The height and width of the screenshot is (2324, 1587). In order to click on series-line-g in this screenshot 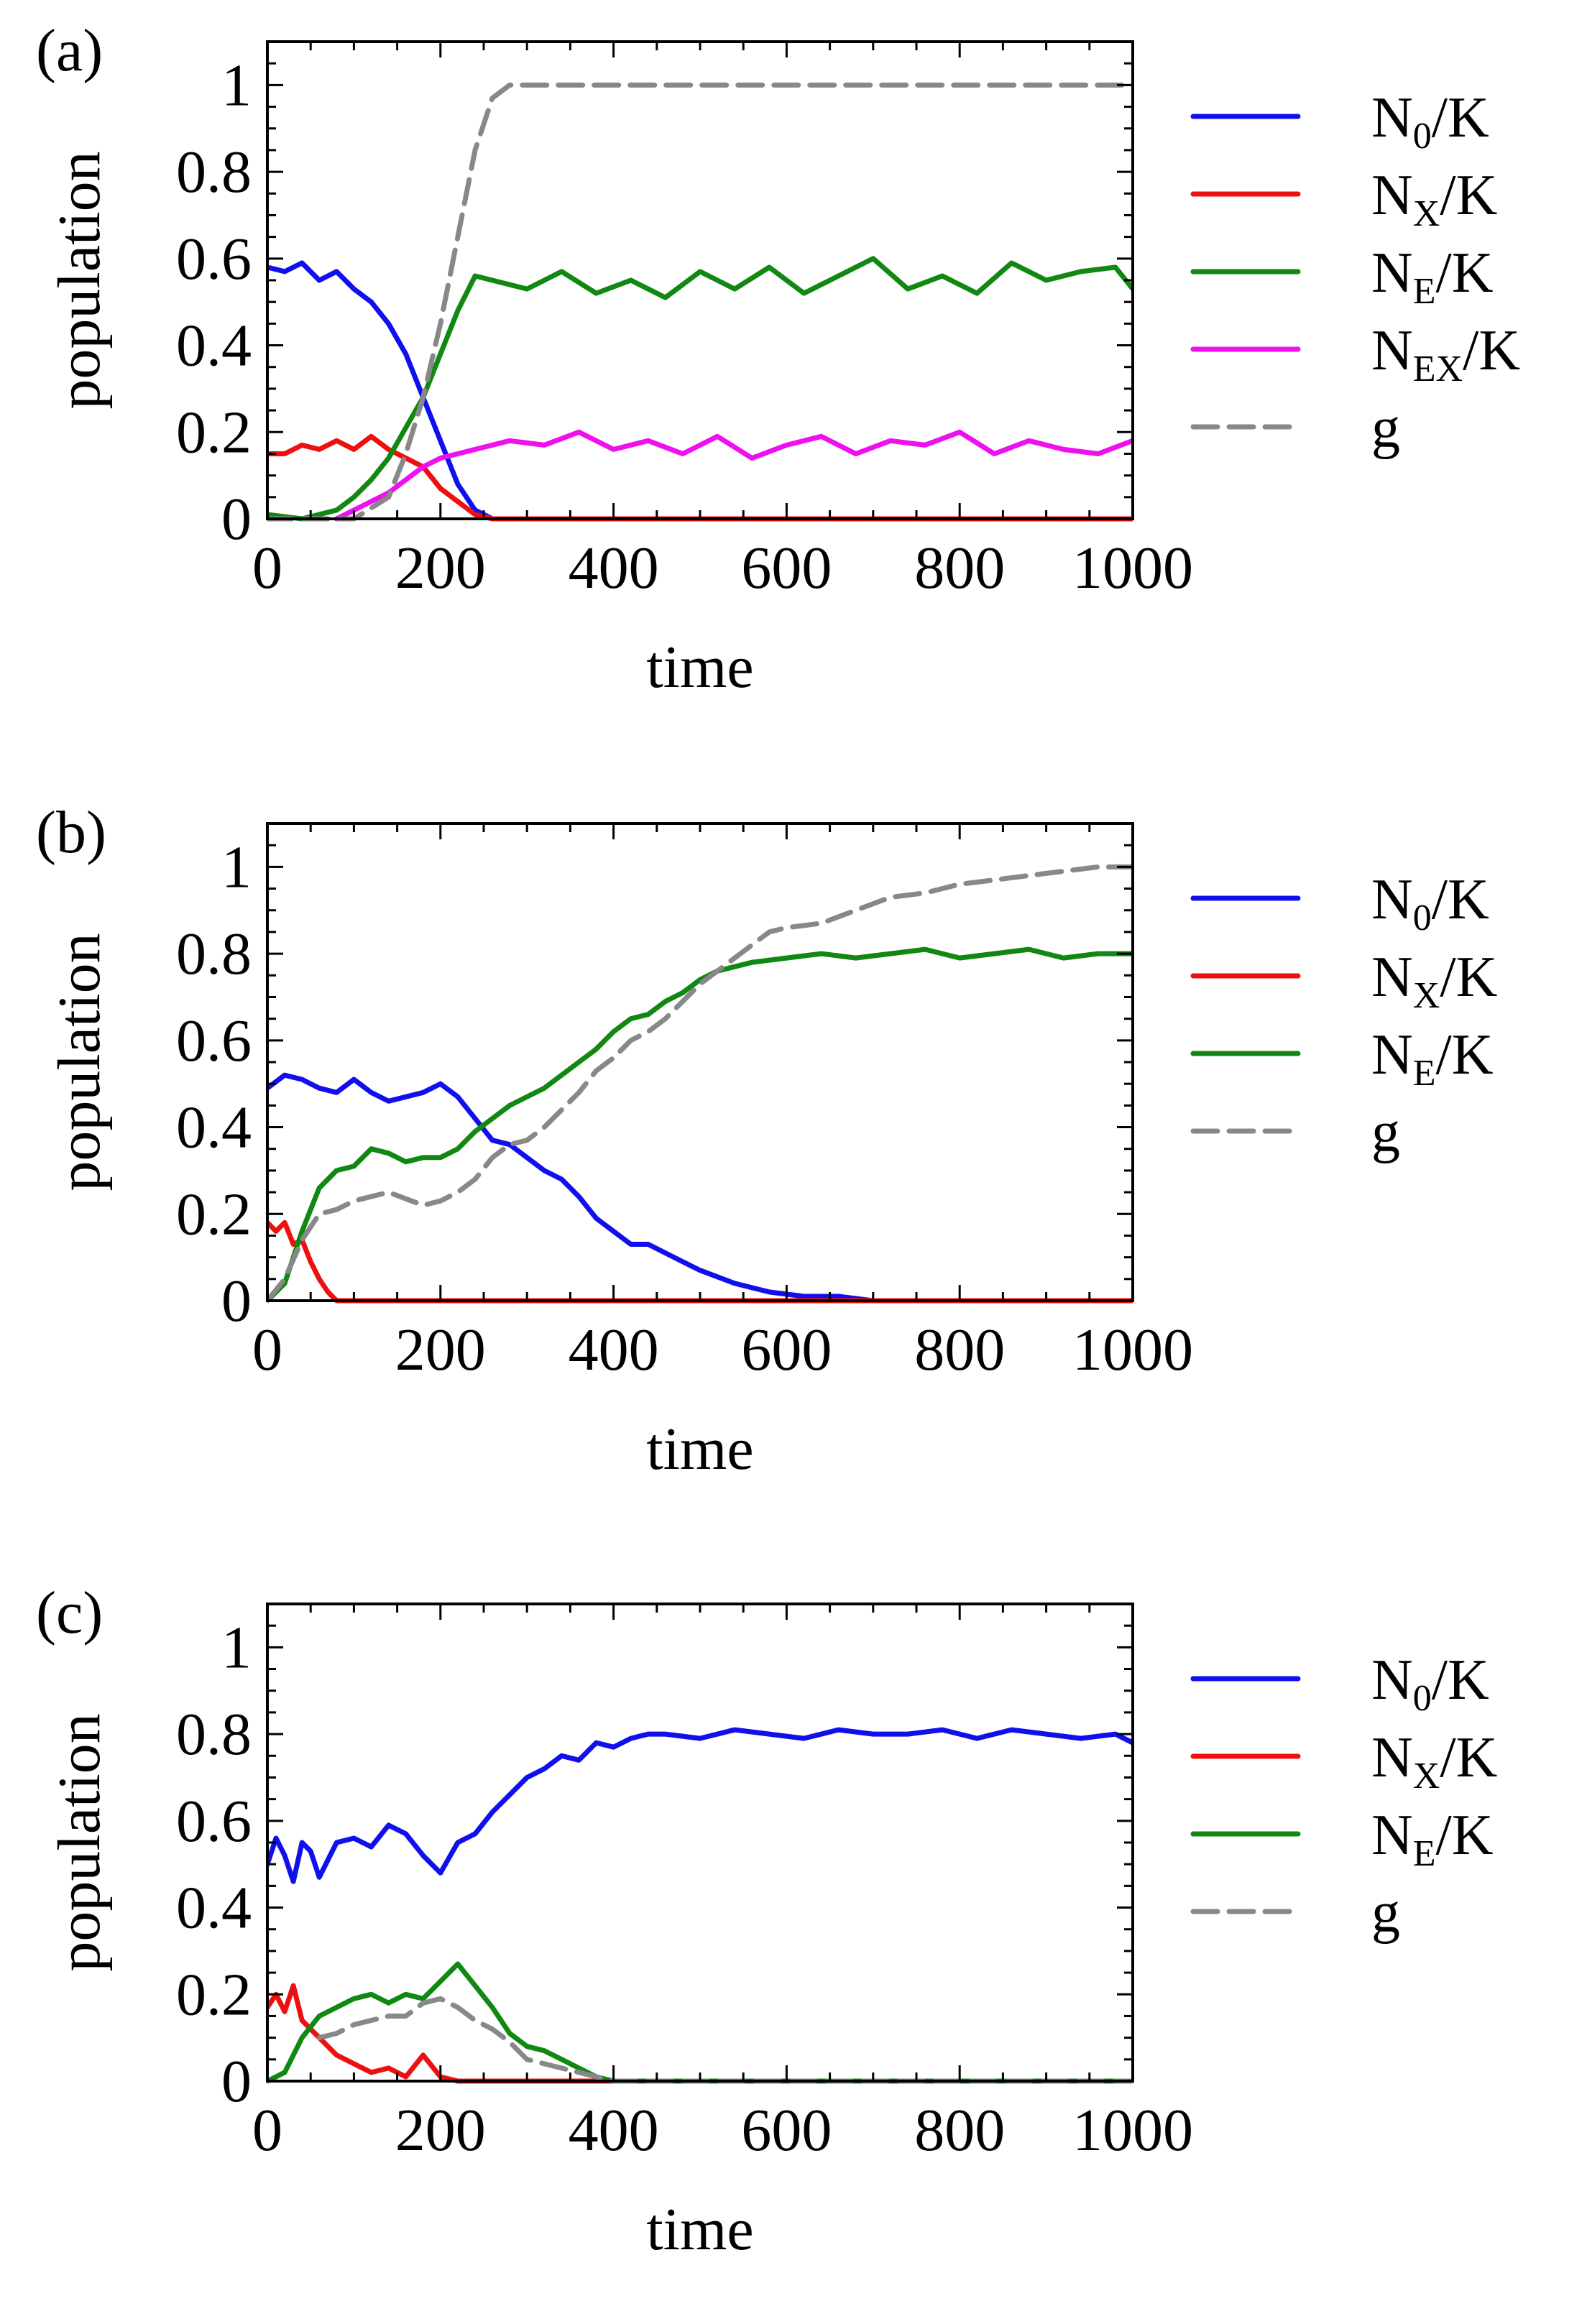, I will do `click(700, 302)`.